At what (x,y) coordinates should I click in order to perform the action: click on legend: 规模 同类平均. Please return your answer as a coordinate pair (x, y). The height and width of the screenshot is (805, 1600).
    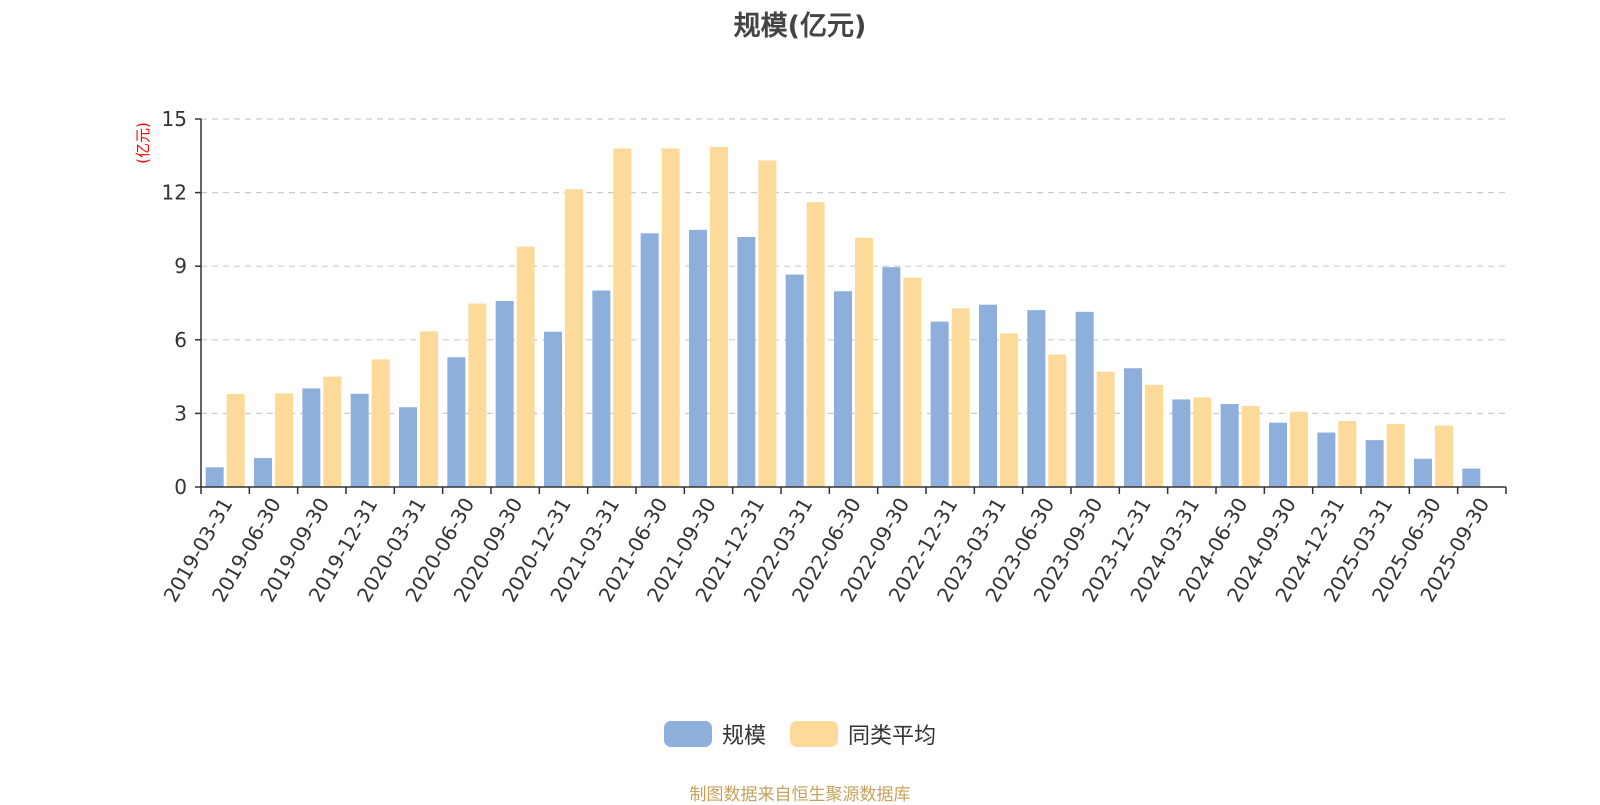
    Looking at the image, I should click on (800, 734).